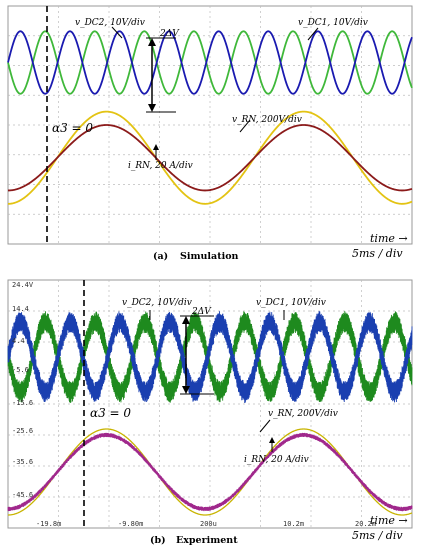  I want to click on simulation-series-v-dc2, so click(210, 62).